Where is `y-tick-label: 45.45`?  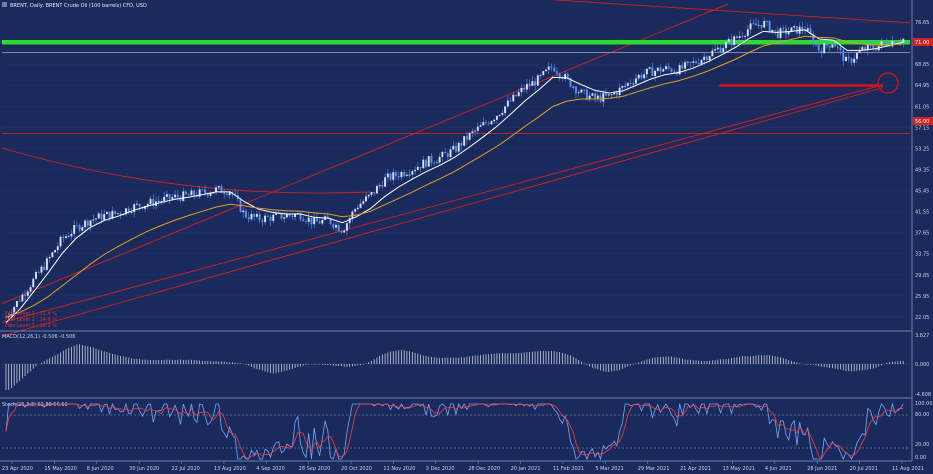 y-tick-label: 45.45 is located at coordinates (922, 192).